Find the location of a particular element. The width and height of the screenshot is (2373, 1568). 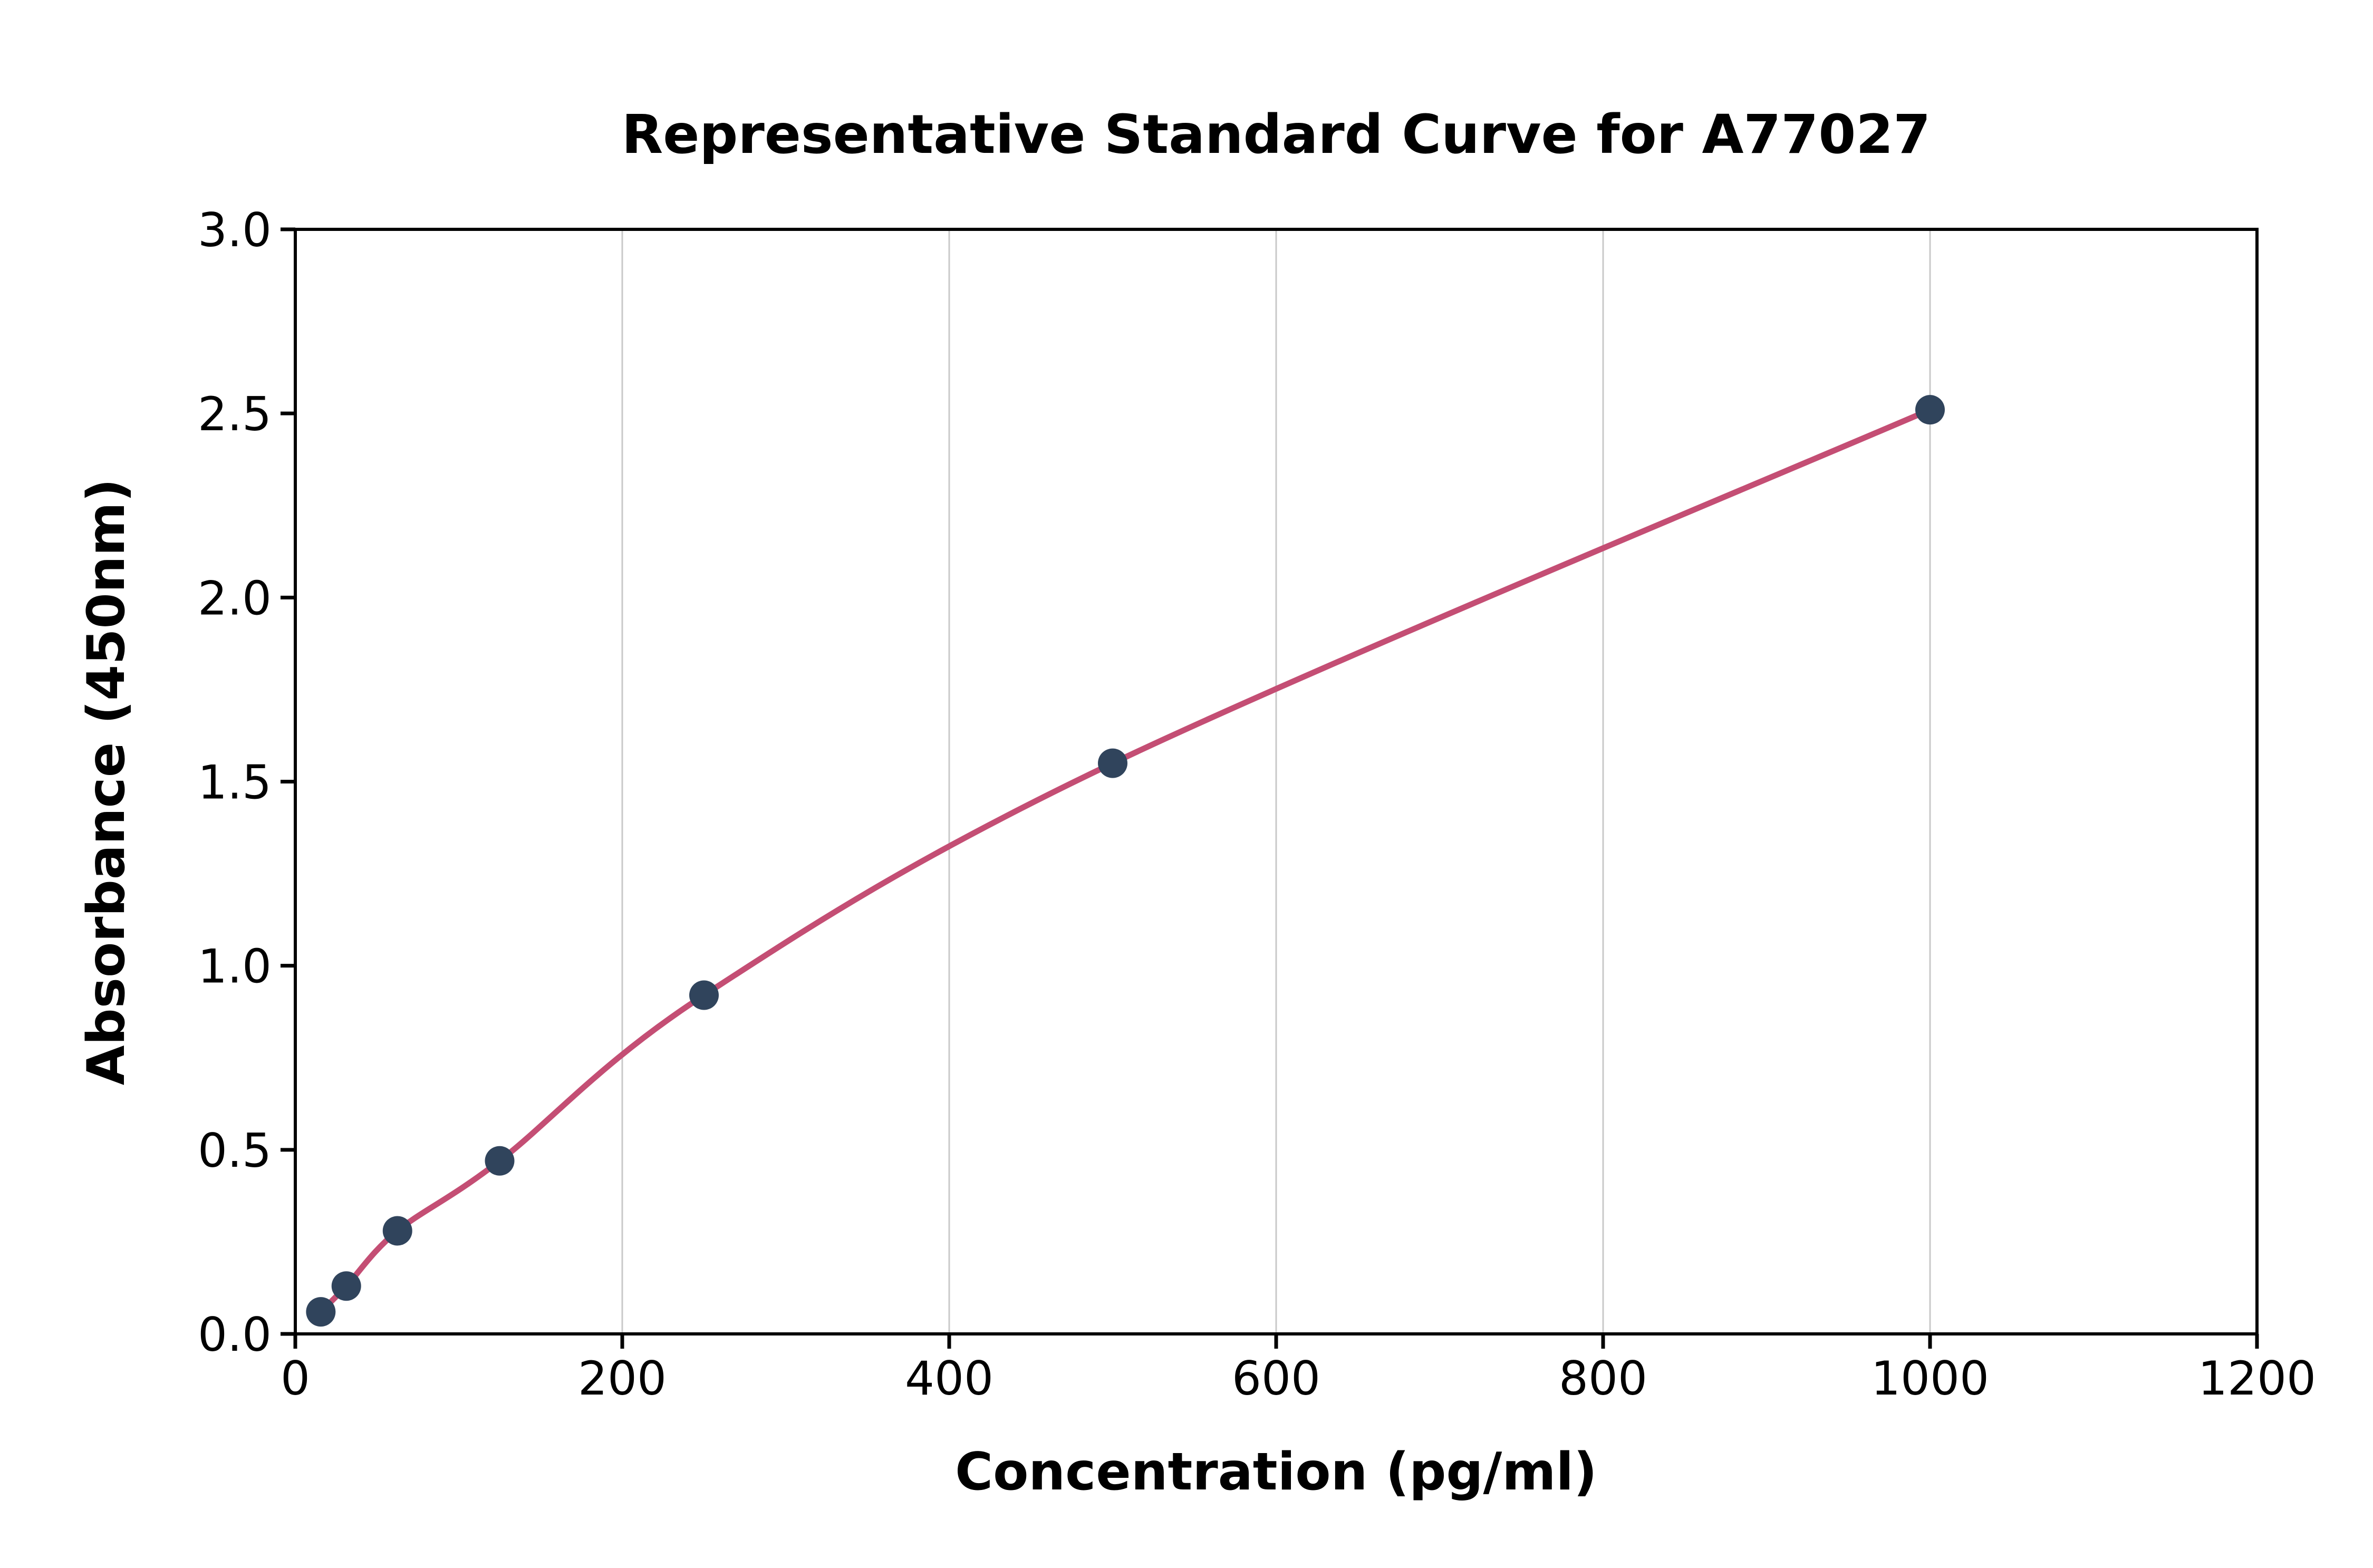

x-tick-label: 1000 is located at coordinates (1930, 1378).